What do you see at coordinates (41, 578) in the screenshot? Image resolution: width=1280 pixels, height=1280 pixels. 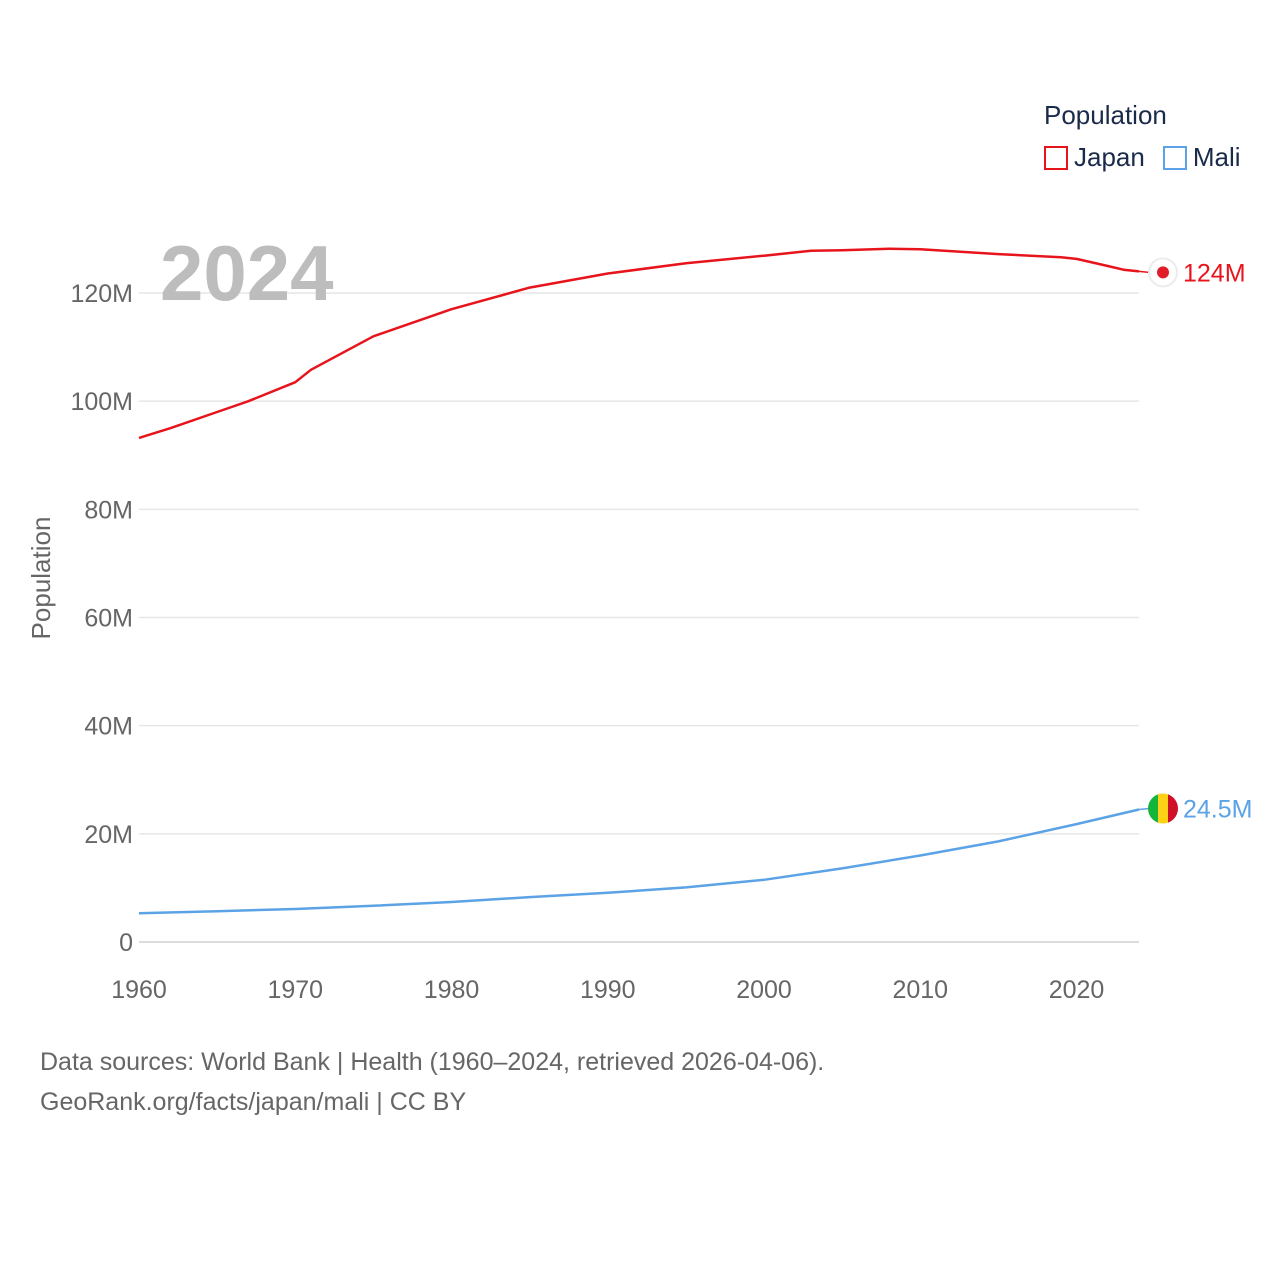 I see `y-axis-title: Population` at bounding box center [41, 578].